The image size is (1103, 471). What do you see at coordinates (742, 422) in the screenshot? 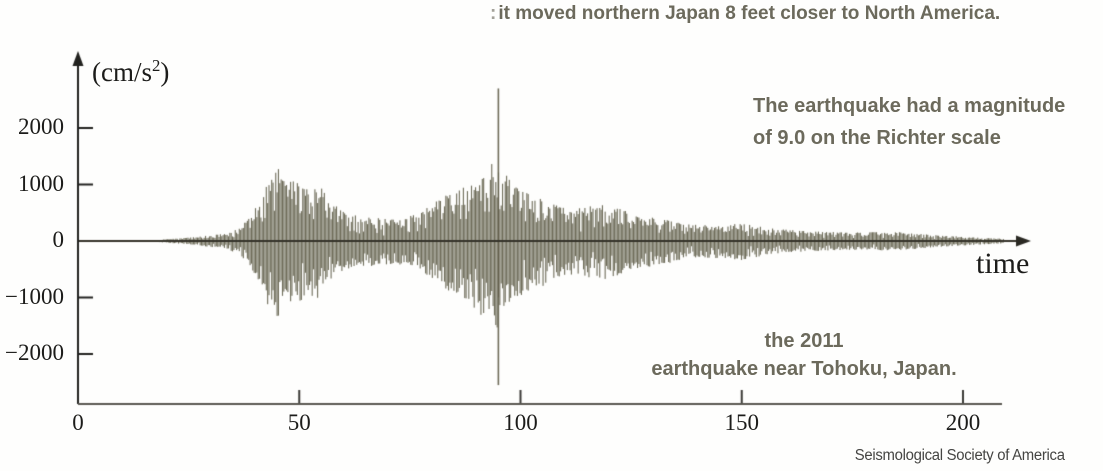
I see `x-tick-label: 150` at bounding box center [742, 422].